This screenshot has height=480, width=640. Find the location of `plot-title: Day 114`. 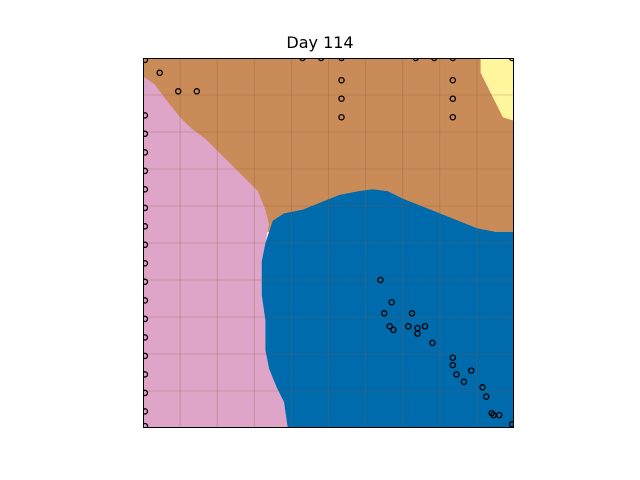

plot-title: Day 114 is located at coordinates (320, 42).